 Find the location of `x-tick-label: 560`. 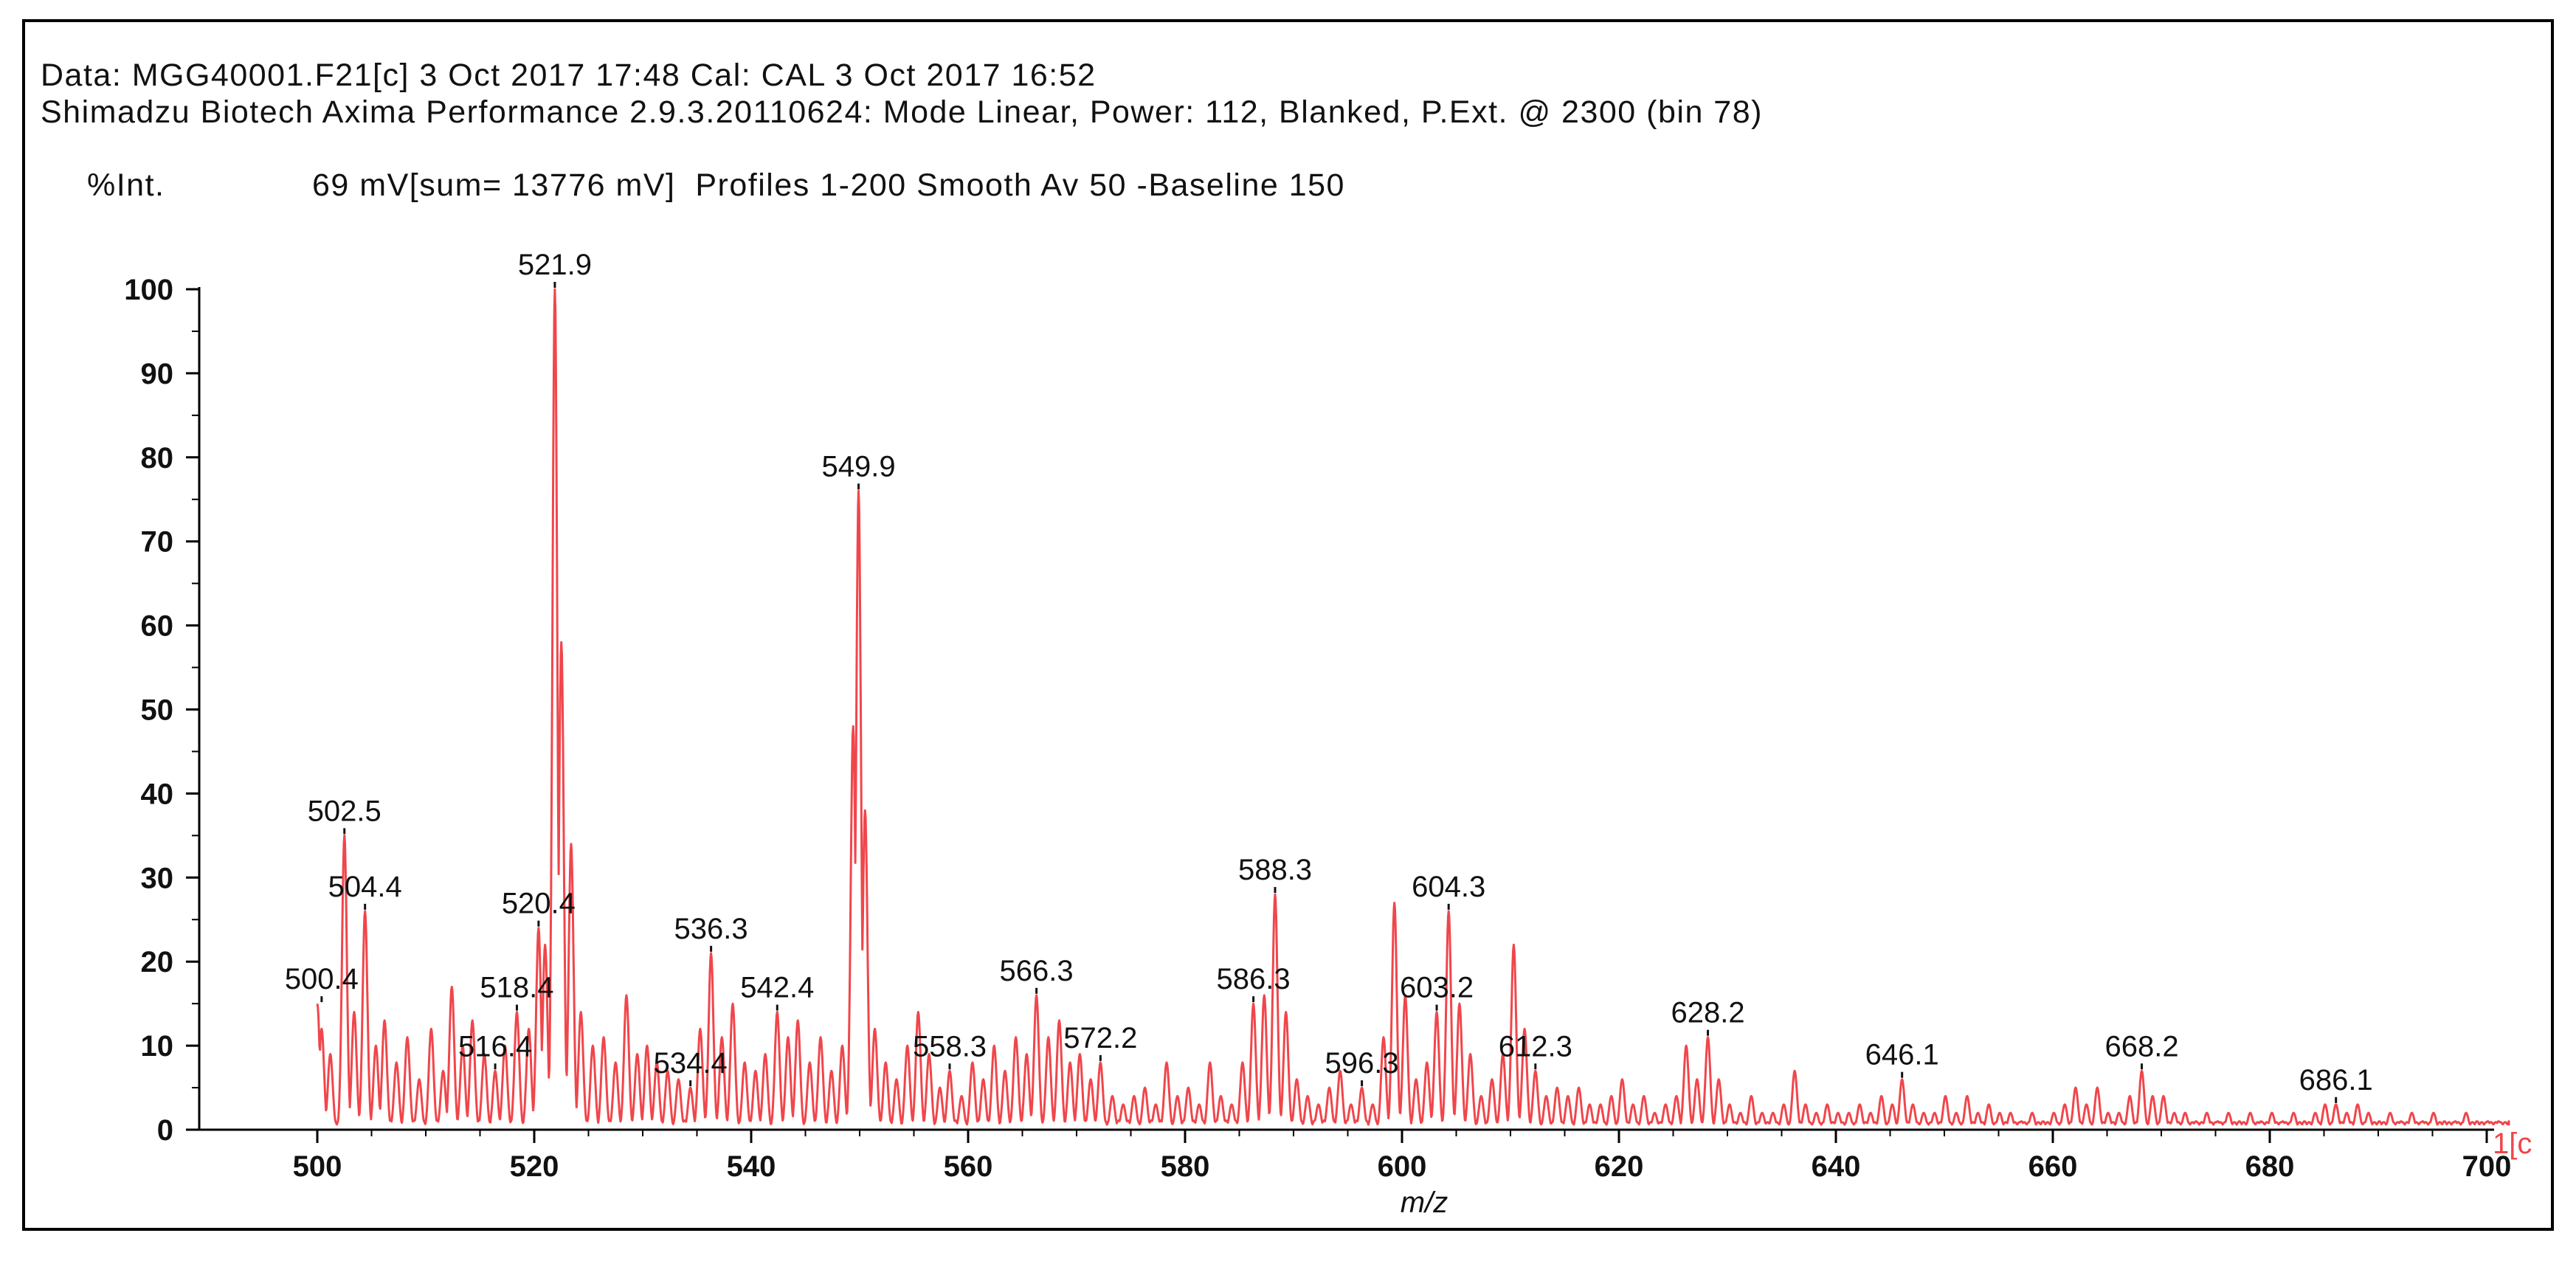

x-tick-label: 560 is located at coordinates (969, 1166).